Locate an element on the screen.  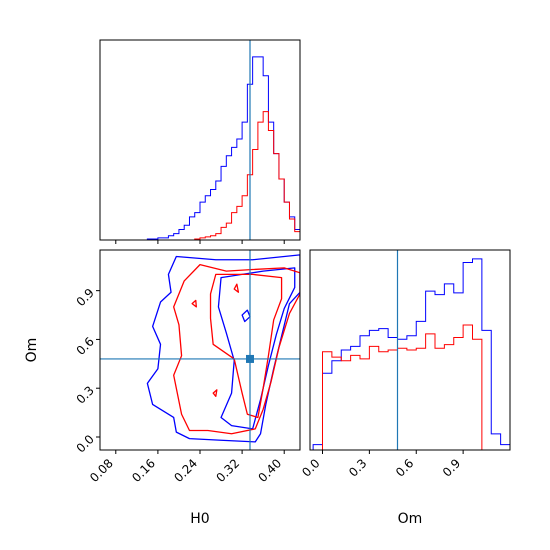
x-tick-label: 0.9 is located at coordinates (451, 467).